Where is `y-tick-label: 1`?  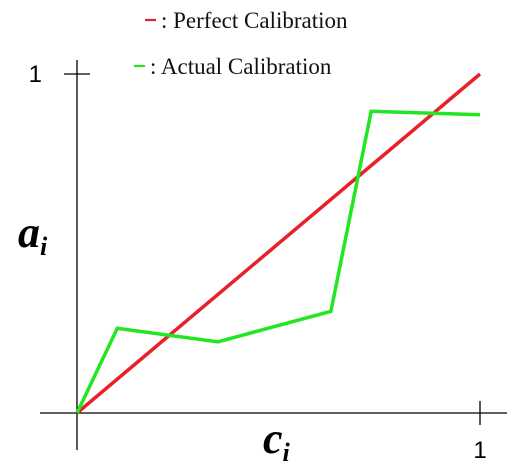
y-tick-label: 1 is located at coordinates (35, 74).